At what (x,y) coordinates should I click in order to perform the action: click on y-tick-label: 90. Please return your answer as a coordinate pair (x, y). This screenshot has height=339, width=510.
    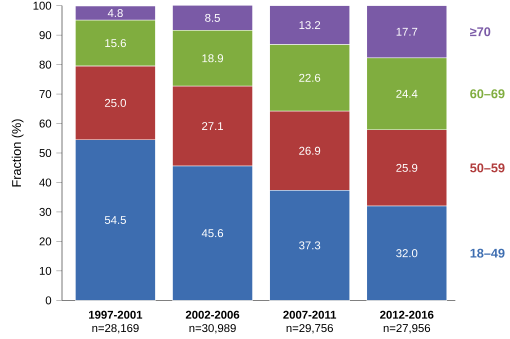
    Looking at the image, I should click on (46, 35).